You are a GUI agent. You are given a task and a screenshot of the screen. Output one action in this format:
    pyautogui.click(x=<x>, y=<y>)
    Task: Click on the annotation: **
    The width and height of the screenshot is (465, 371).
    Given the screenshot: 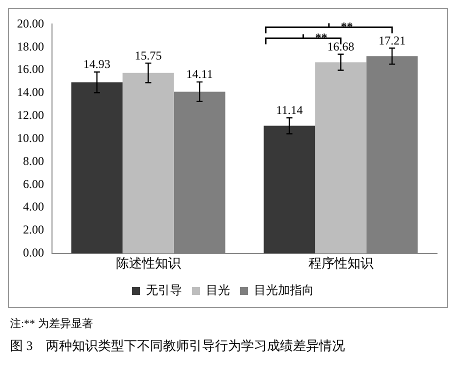 What is the action you would take?
    pyautogui.click(x=346, y=26)
    